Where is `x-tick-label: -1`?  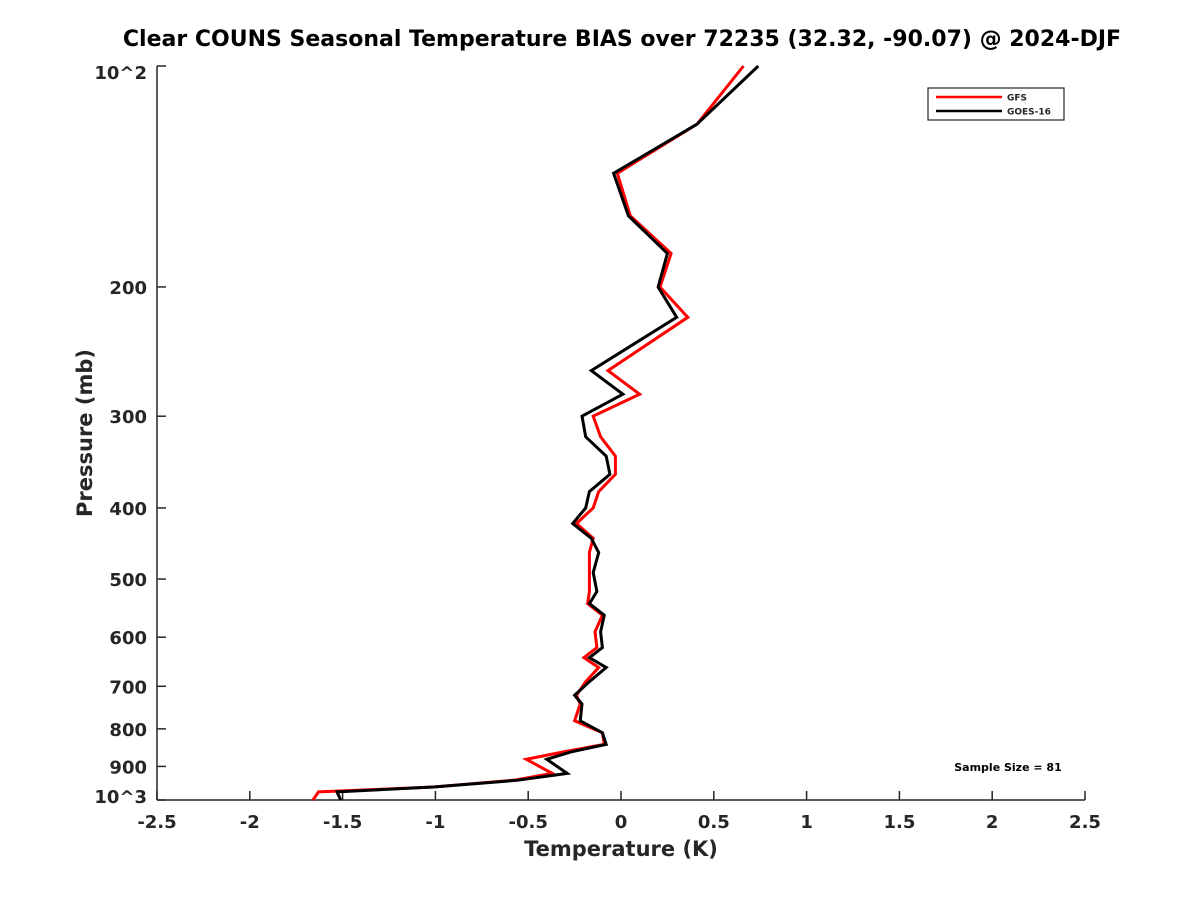 x-tick-label: -1 is located at coordinates (435, 822).